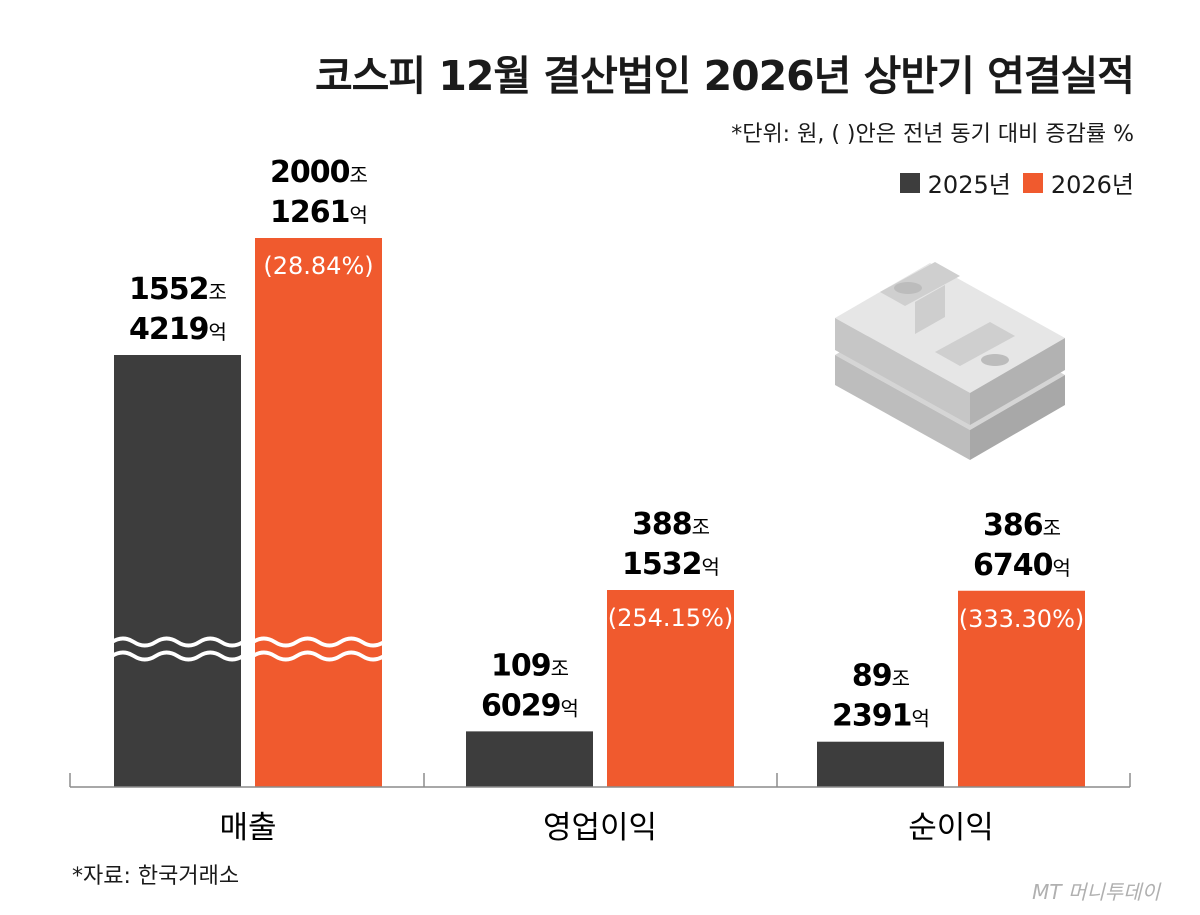  I want to click on value-label-jo-1-0: 109조, so click(530, 665).